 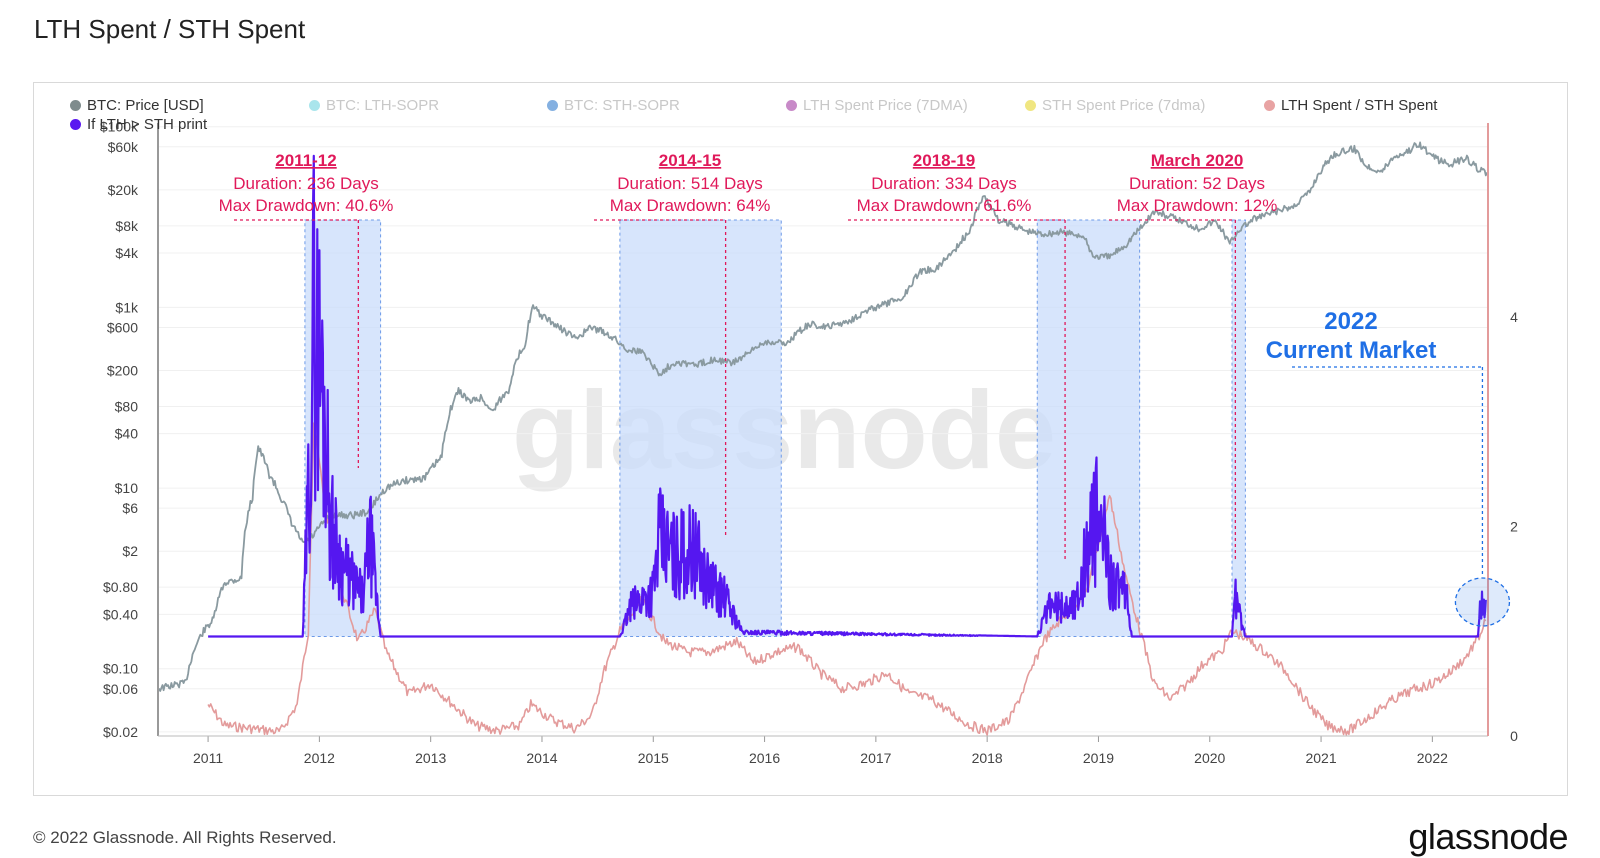 What do you see at coordinates (1350, 321) in the screenshot?
I see `current-market-year: 2022` at bounding box center [1350, 321].